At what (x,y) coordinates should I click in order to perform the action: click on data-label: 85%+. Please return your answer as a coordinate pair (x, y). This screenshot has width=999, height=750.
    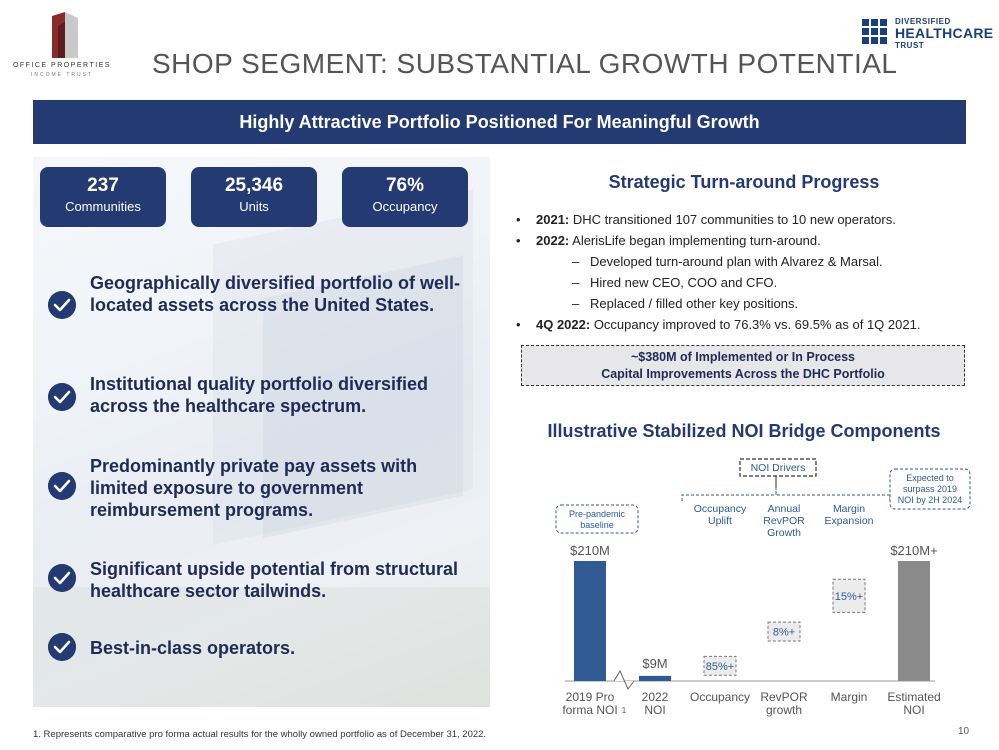
    Looking at the image, I should click on (720, 667).